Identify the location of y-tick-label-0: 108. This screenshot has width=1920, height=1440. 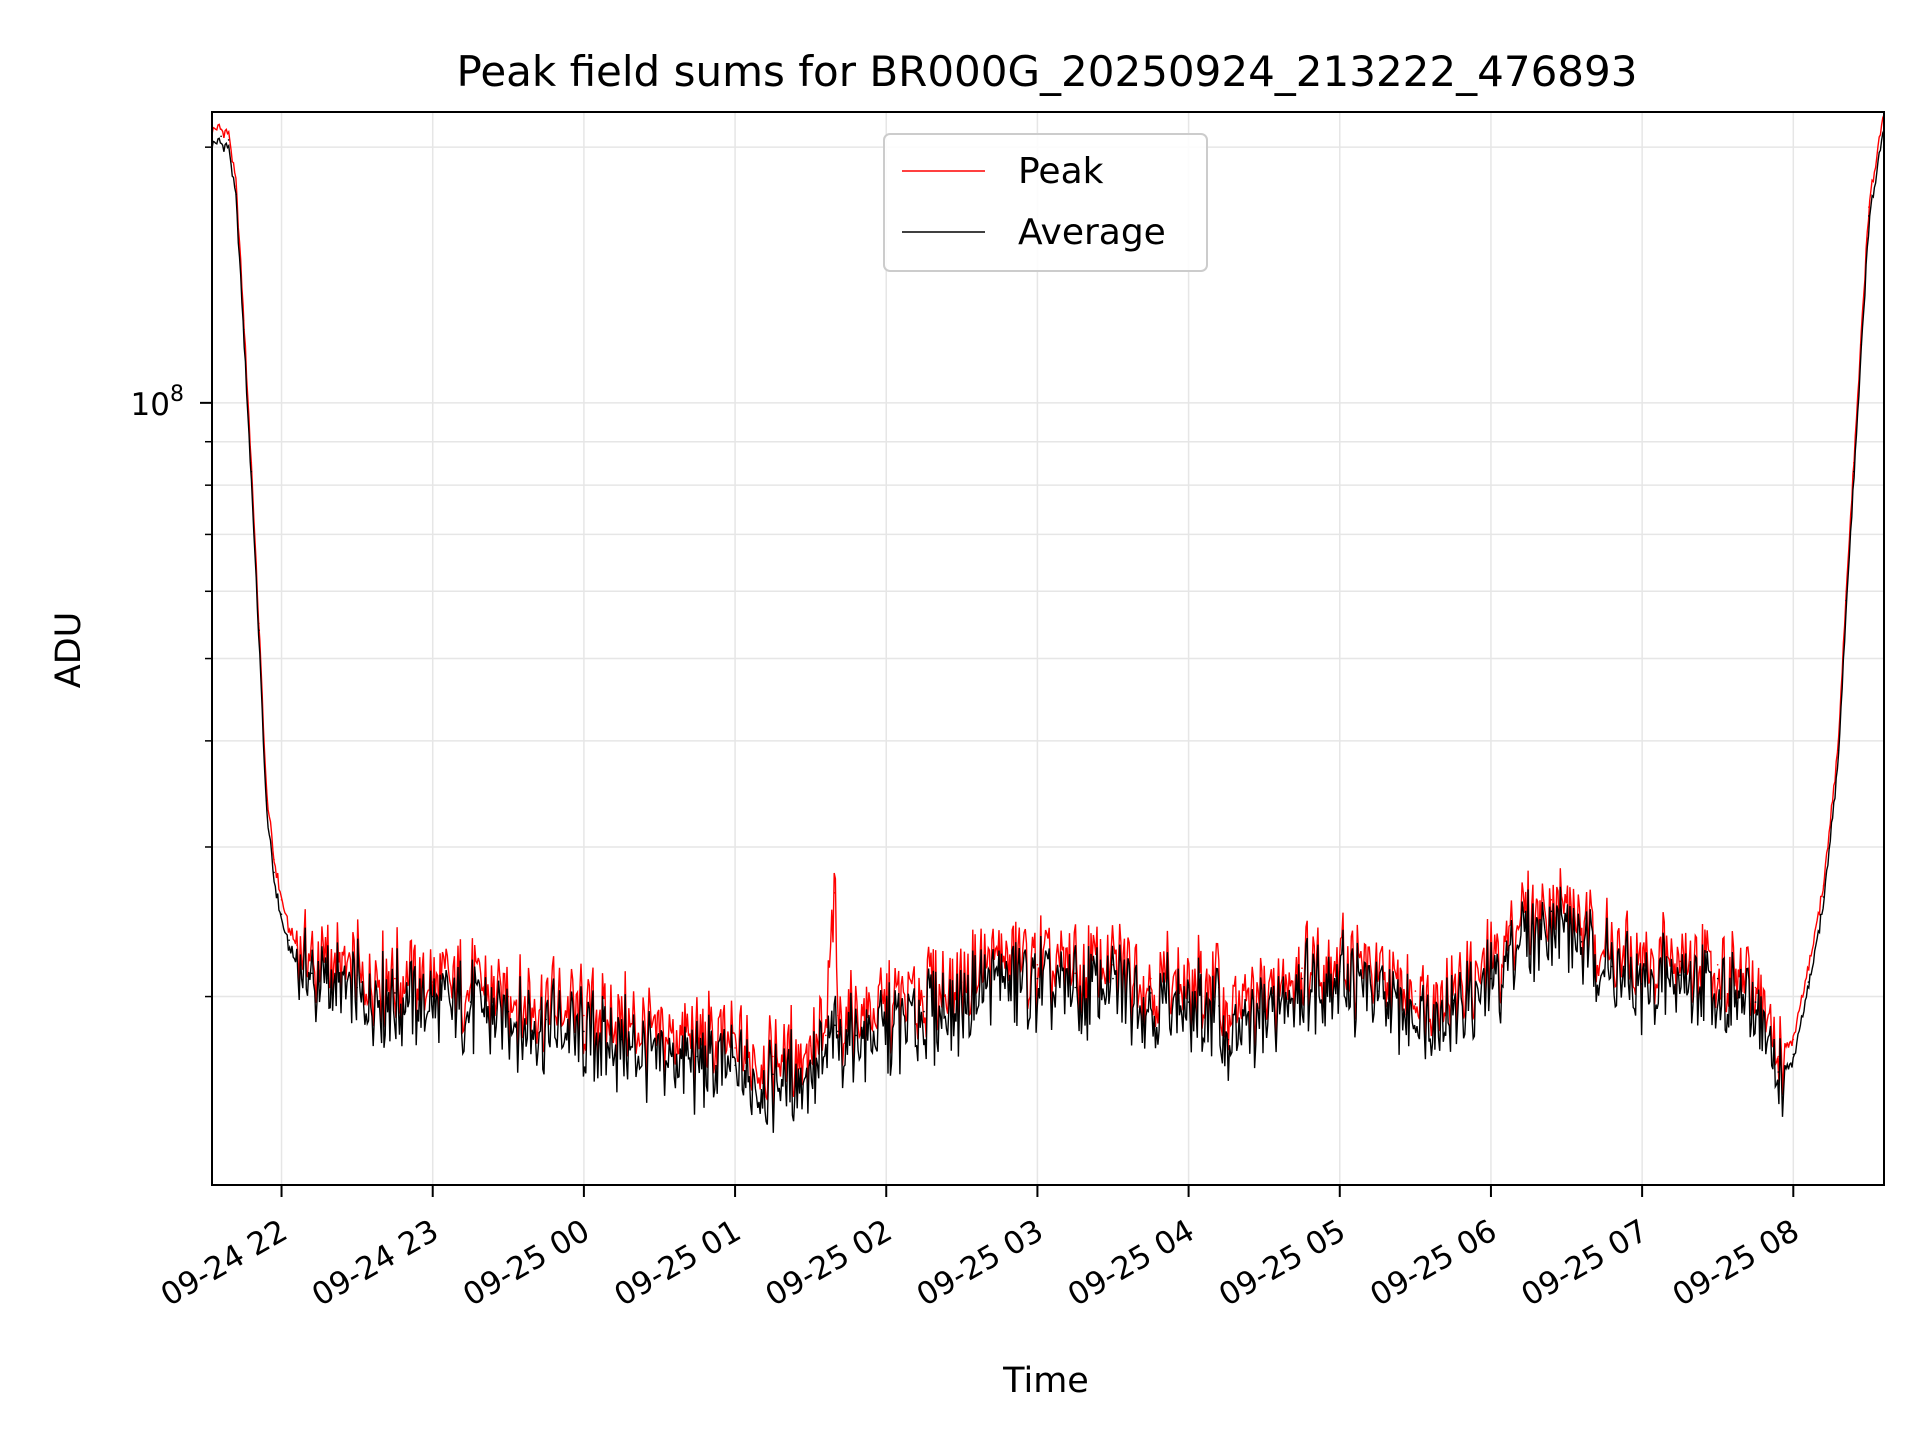
(157, 402).